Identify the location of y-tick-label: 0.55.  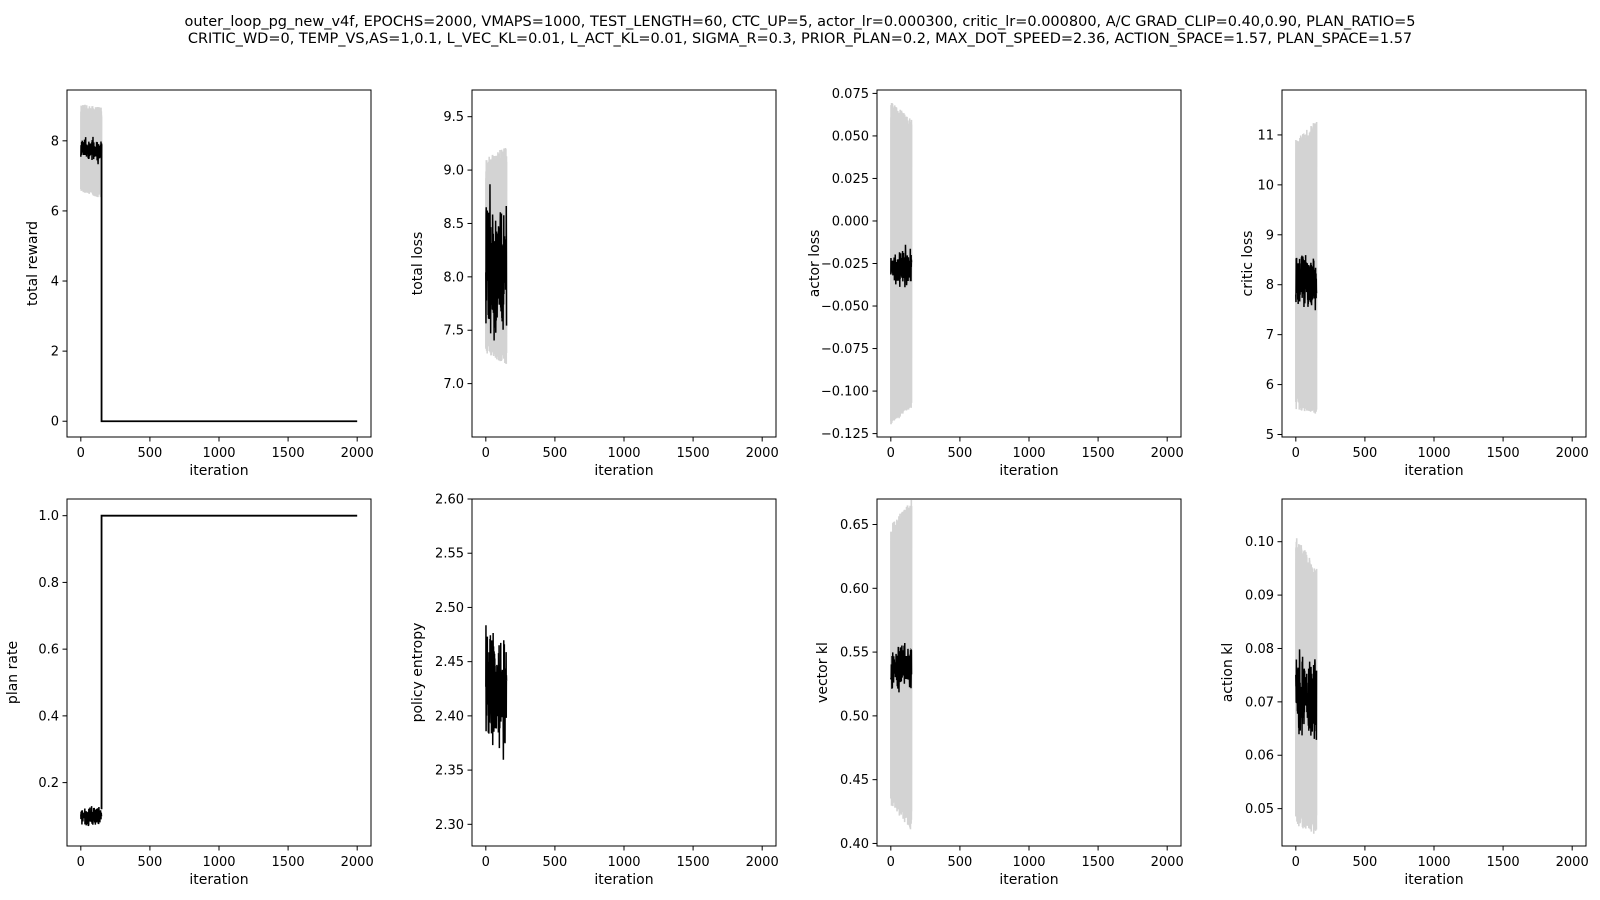
(854, 653).